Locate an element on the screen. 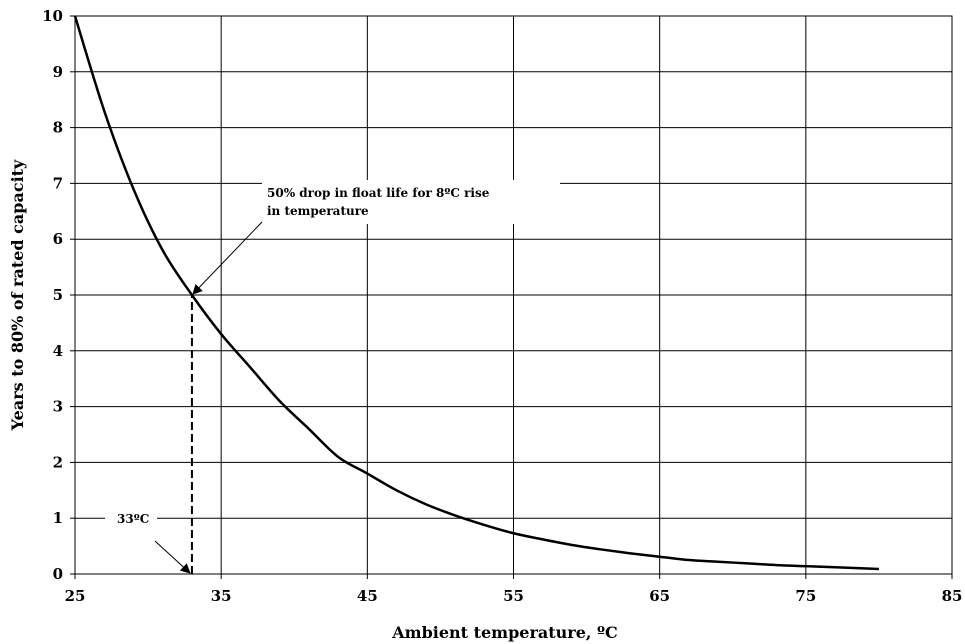 This screenshot has height=644, width=965. x-tick-label: 25 is located at coordinates (75, 596).